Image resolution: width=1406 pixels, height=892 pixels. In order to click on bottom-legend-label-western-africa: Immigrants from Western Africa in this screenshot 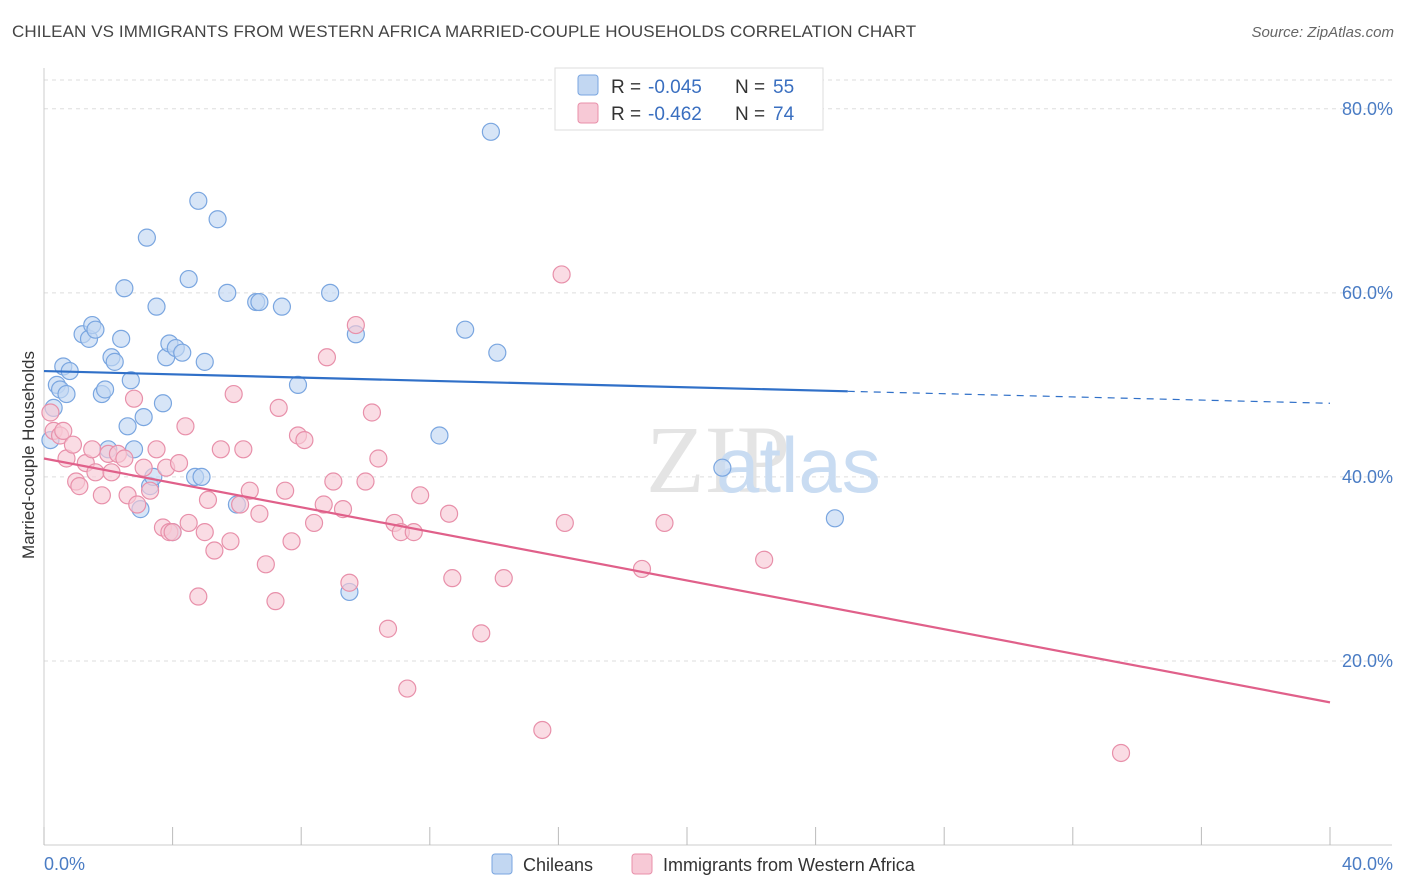, I will do `click(789, 865)`.